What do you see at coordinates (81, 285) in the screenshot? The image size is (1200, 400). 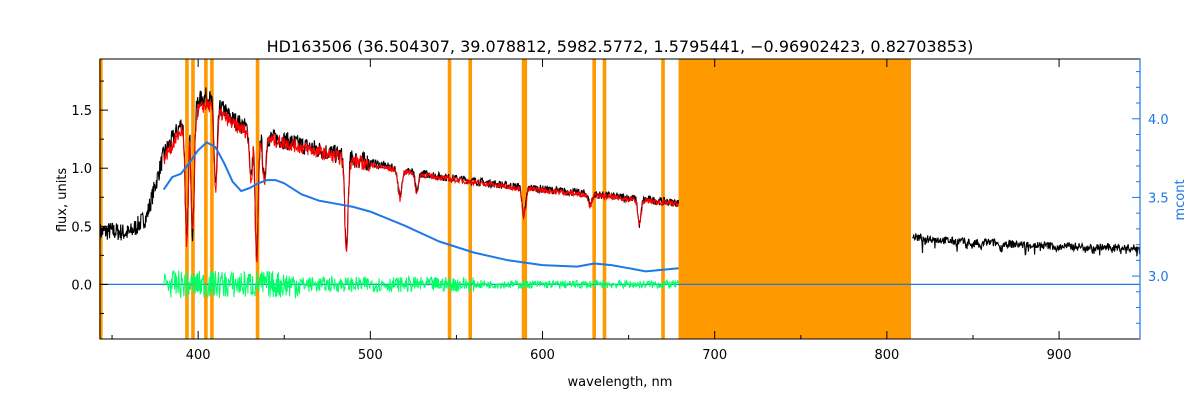 I see `y-tick-label: 0.0` at bounding box center [81, 285].